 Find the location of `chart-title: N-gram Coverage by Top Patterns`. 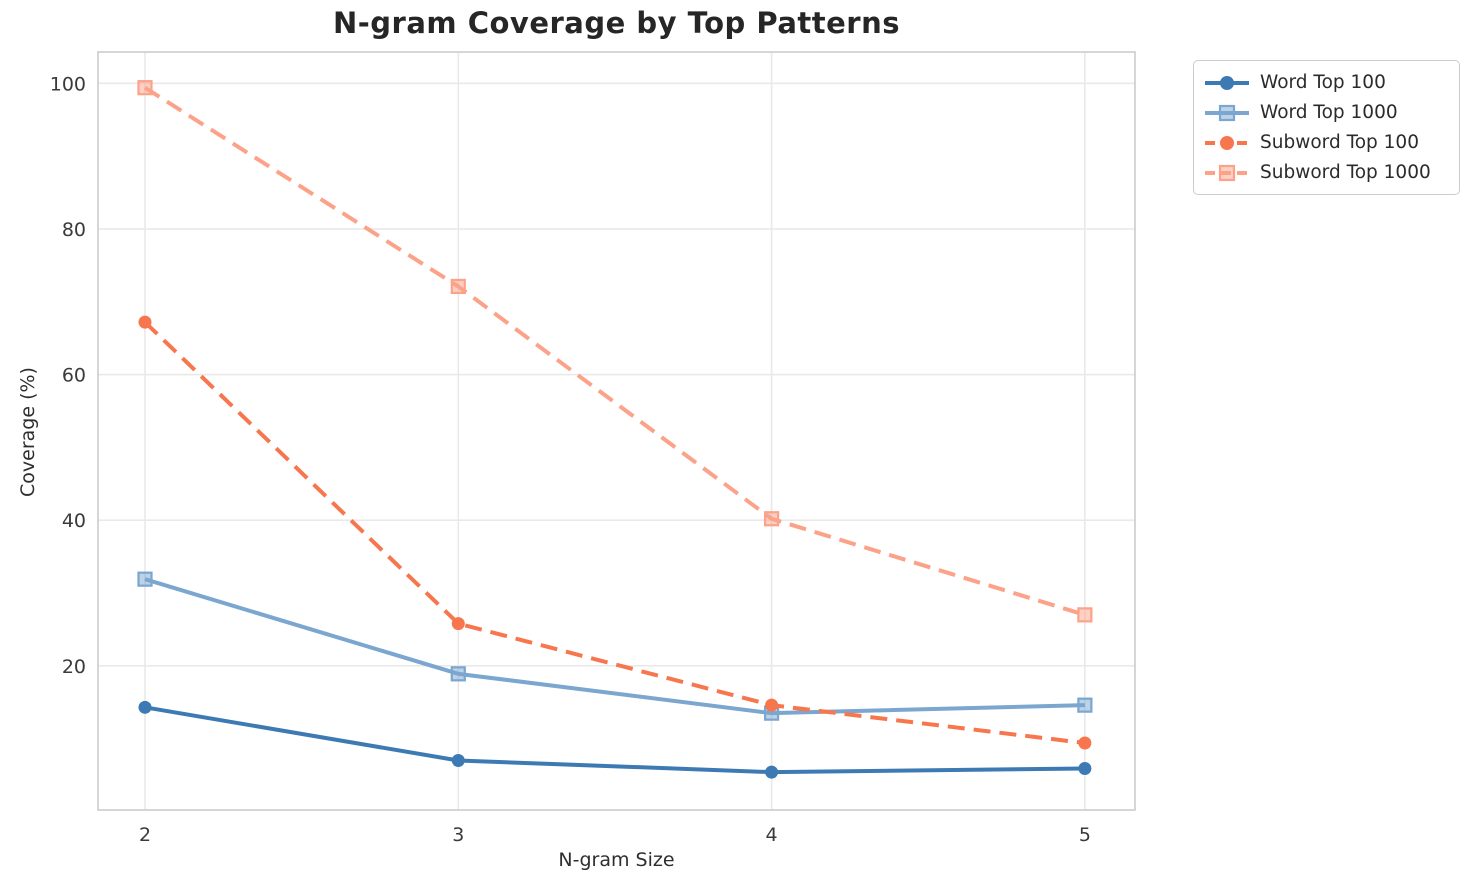

chart-title: N-gram Coverage by Top Patterns is located at coordinates (616, 23).